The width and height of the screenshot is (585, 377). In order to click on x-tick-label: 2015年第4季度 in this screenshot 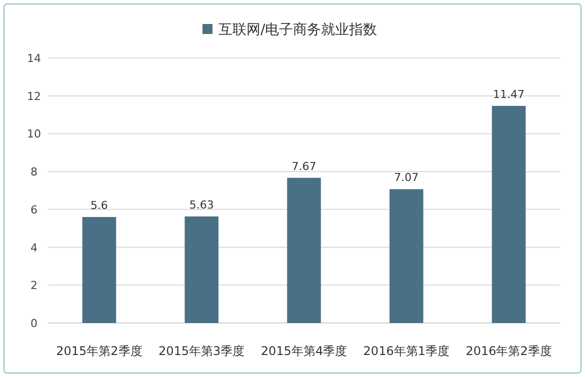, I will do `click(304, 351)`.